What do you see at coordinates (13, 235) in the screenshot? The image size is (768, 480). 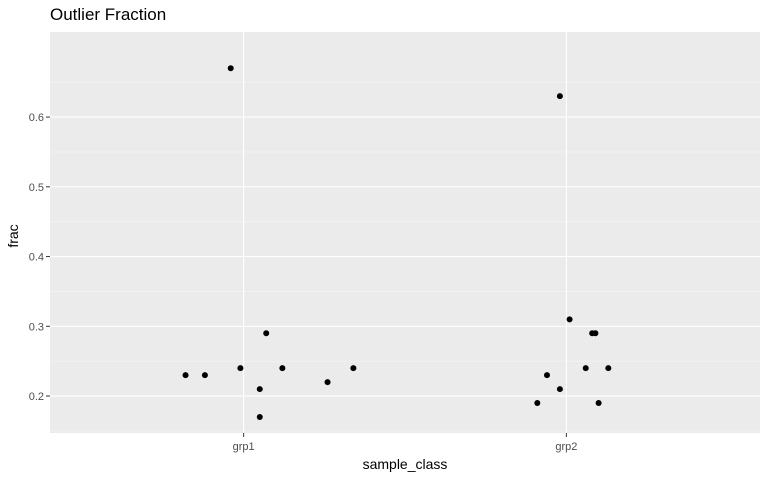 I see `y-axis-title: frac` at bounding box center [13, 235].